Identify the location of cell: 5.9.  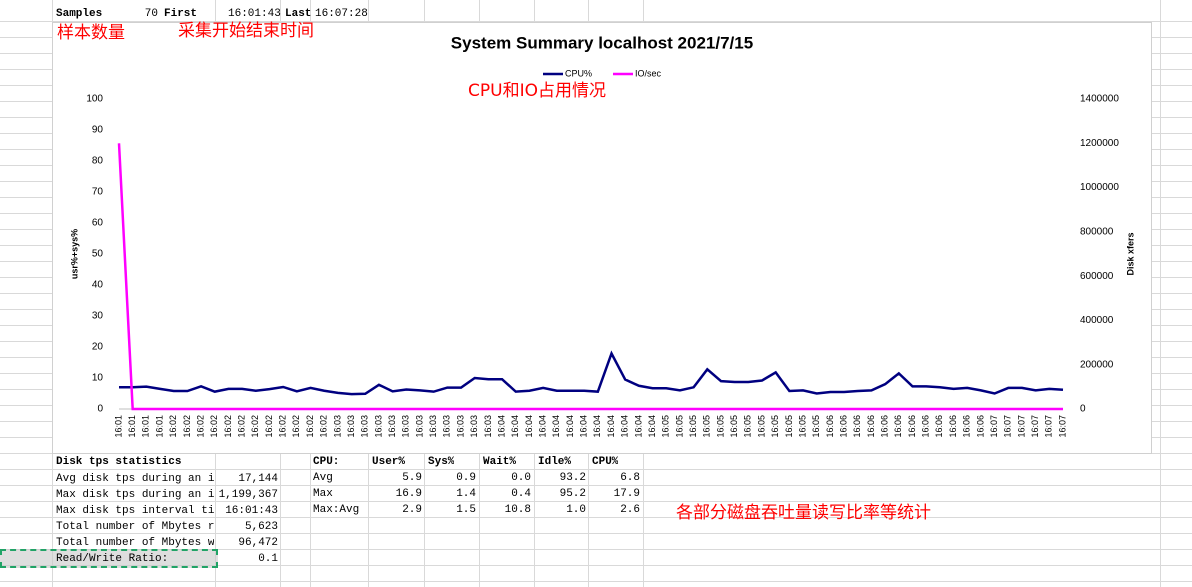
(412, 478).